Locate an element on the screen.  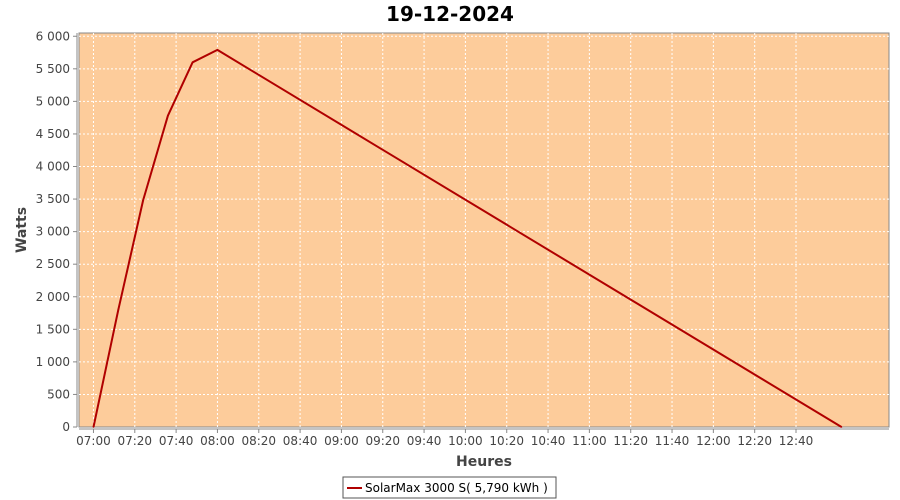
x-tick-label: 12:00 is located at coordinates (713, 441).